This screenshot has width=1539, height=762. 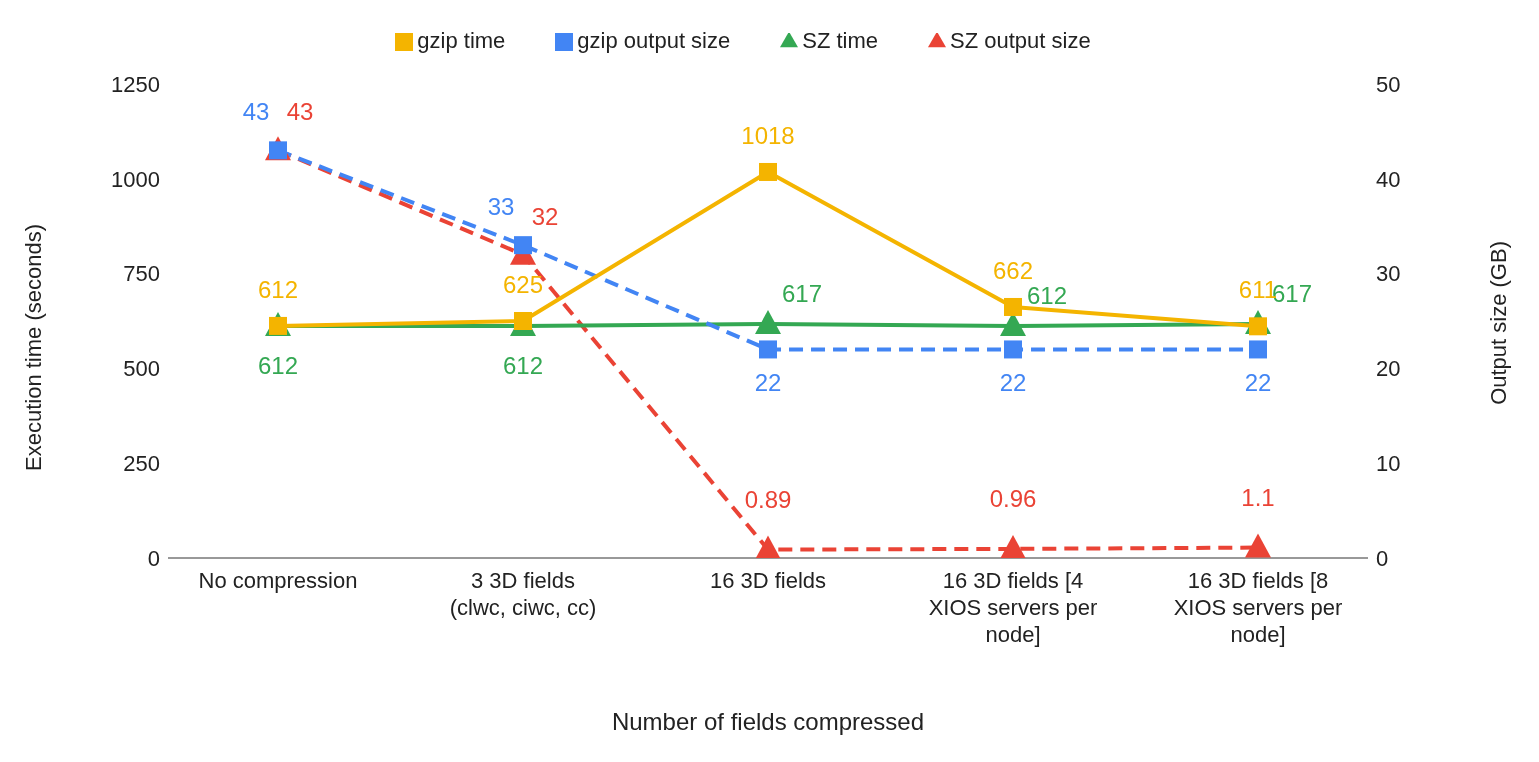 I want to click on x-tick-label: No compression, so click(x=278, y=580).